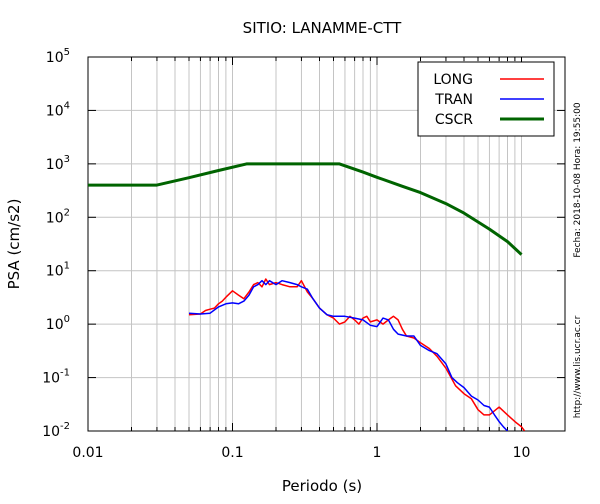 The width and height of the screenshot is (600, 504). I want to click on y-tick-label: 10⁻², so click(56, 430).